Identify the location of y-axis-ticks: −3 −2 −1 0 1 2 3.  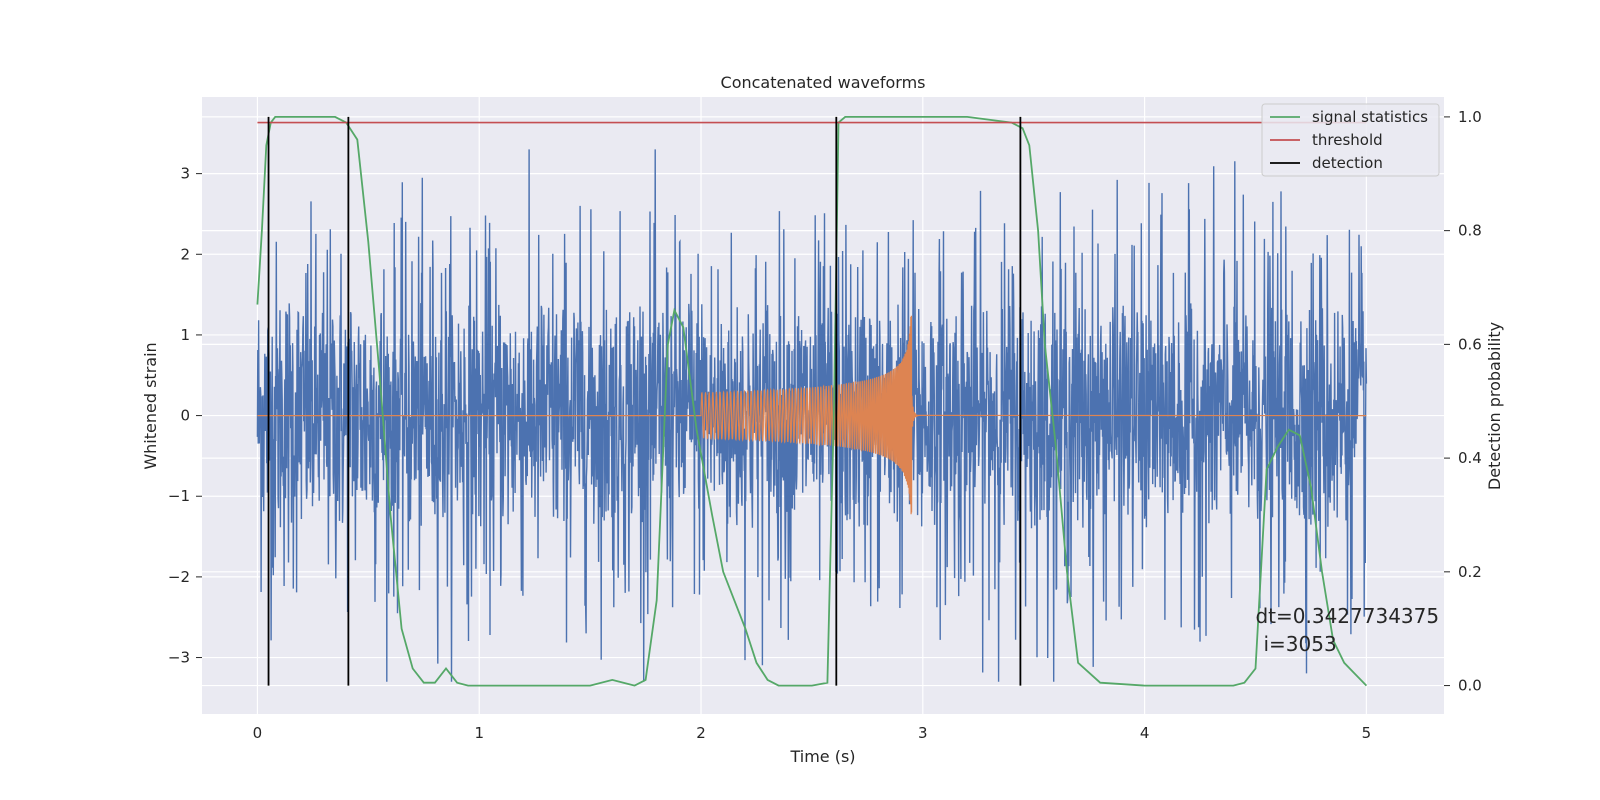
(185, 416).